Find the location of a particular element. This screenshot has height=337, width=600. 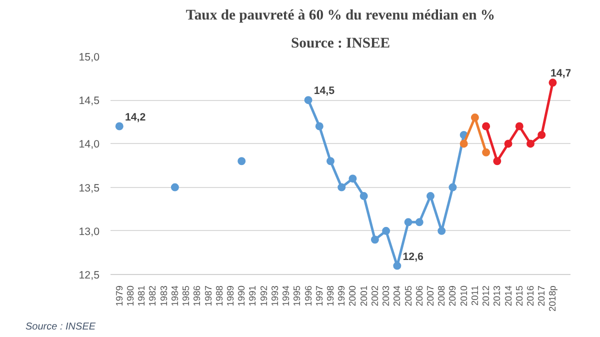

x-tick-label: 1987 is located at coordinates (208, 295).